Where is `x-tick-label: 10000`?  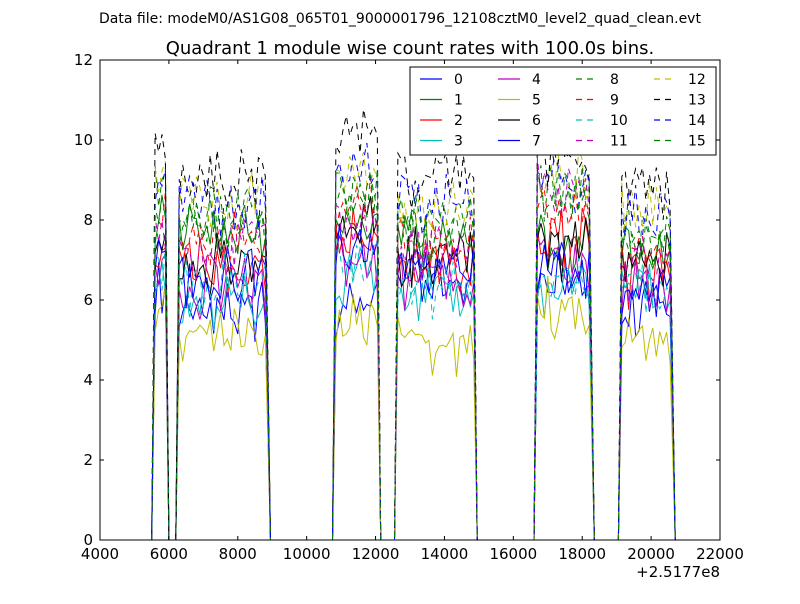 x-tick-label: 10000 is located at coordinates (307, 554).